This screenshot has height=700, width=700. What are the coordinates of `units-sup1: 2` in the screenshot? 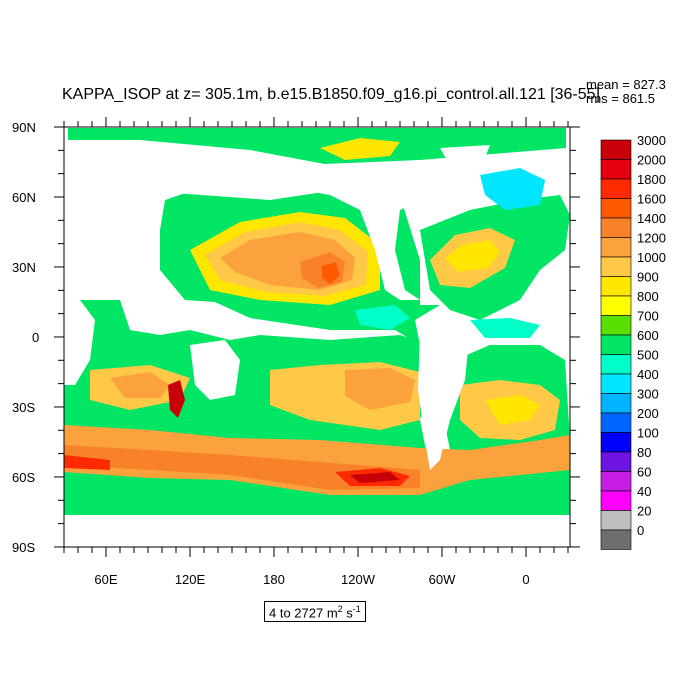 It's located at (340, 609).